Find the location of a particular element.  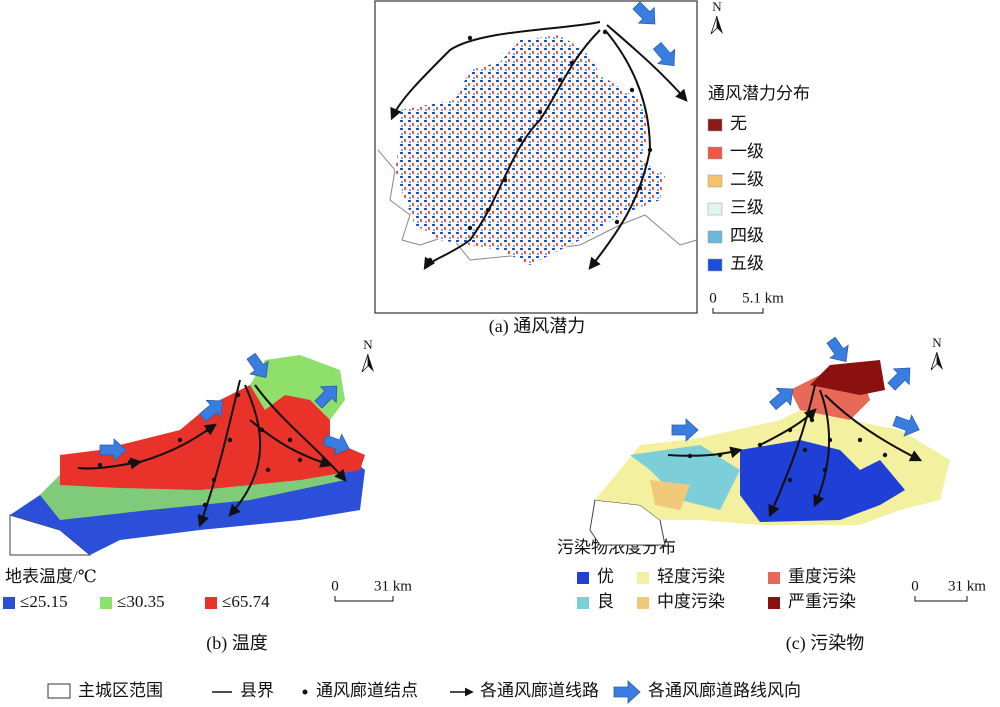

legend-label: 县界 is located at coordinates (257, 690).